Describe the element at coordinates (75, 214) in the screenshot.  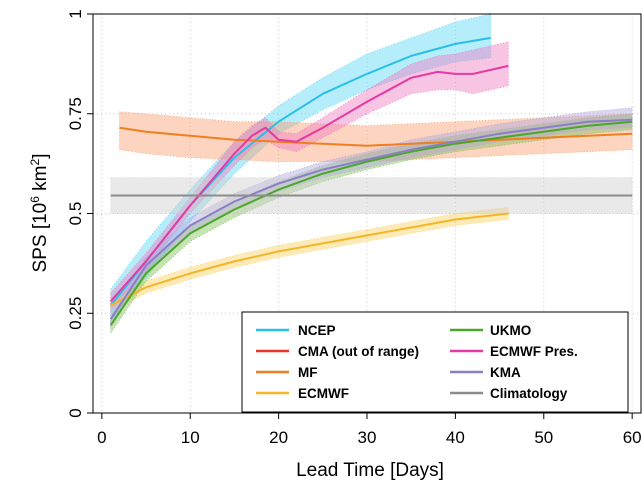
I see `y-tick-label: 0.5` at that location.